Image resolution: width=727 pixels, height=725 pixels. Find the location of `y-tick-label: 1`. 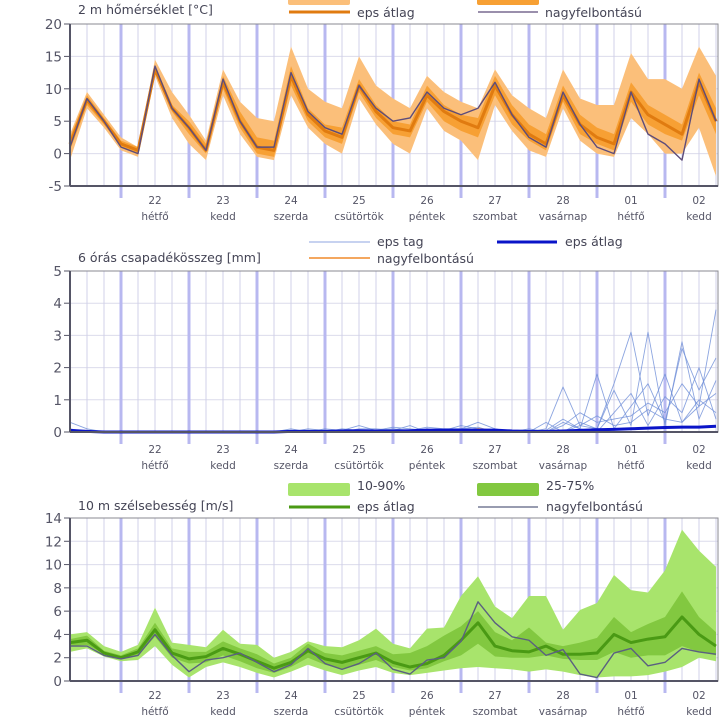

y-tick-label: 1 is located at coordinates (57, 401).